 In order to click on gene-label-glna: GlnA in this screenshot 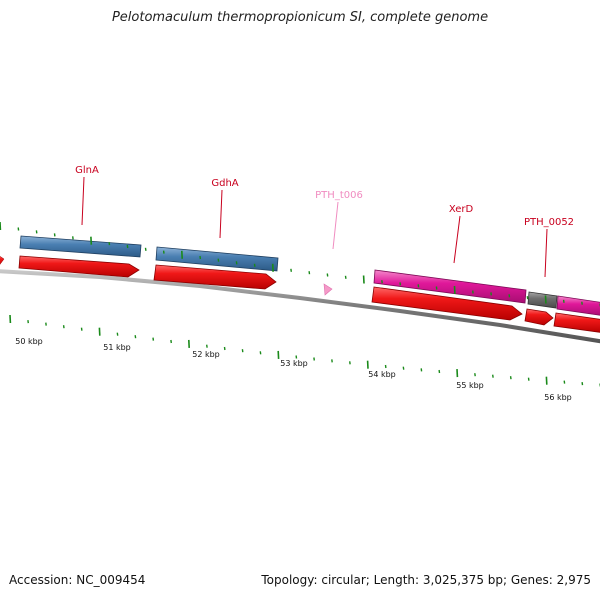, I will do `click(87, 170)`.